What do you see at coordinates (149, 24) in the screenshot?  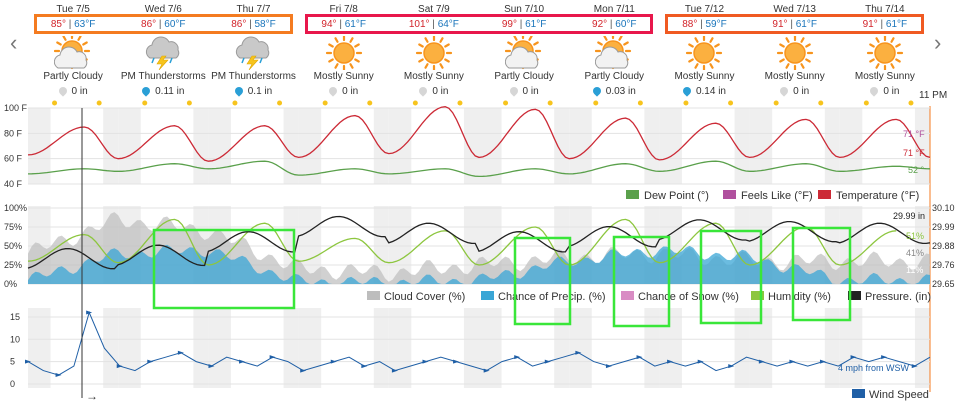 I see `high-temp: 86°` at bounding box center [149, 24].